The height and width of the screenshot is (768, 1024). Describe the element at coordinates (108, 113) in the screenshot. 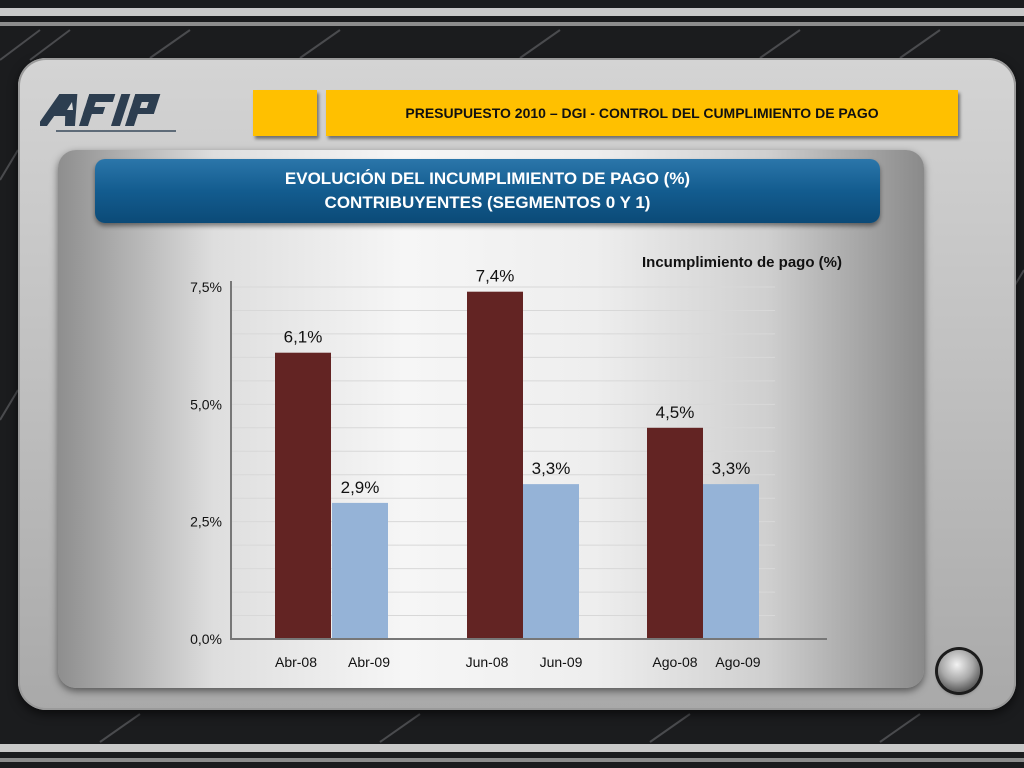

I see `afip-logo` at that location.